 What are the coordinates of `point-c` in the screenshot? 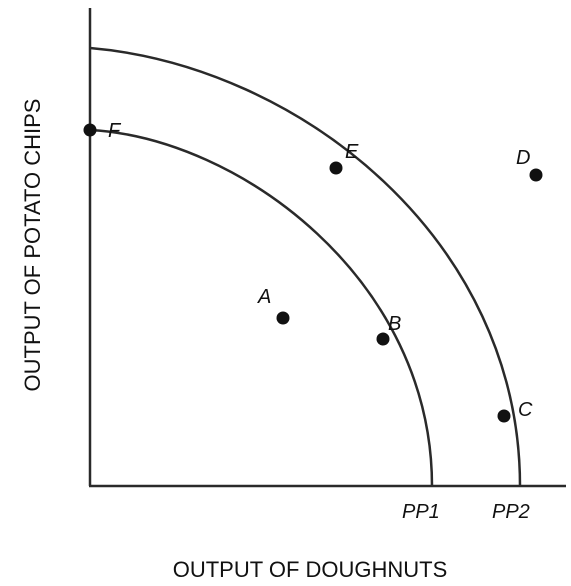 It's located at (504, 416).